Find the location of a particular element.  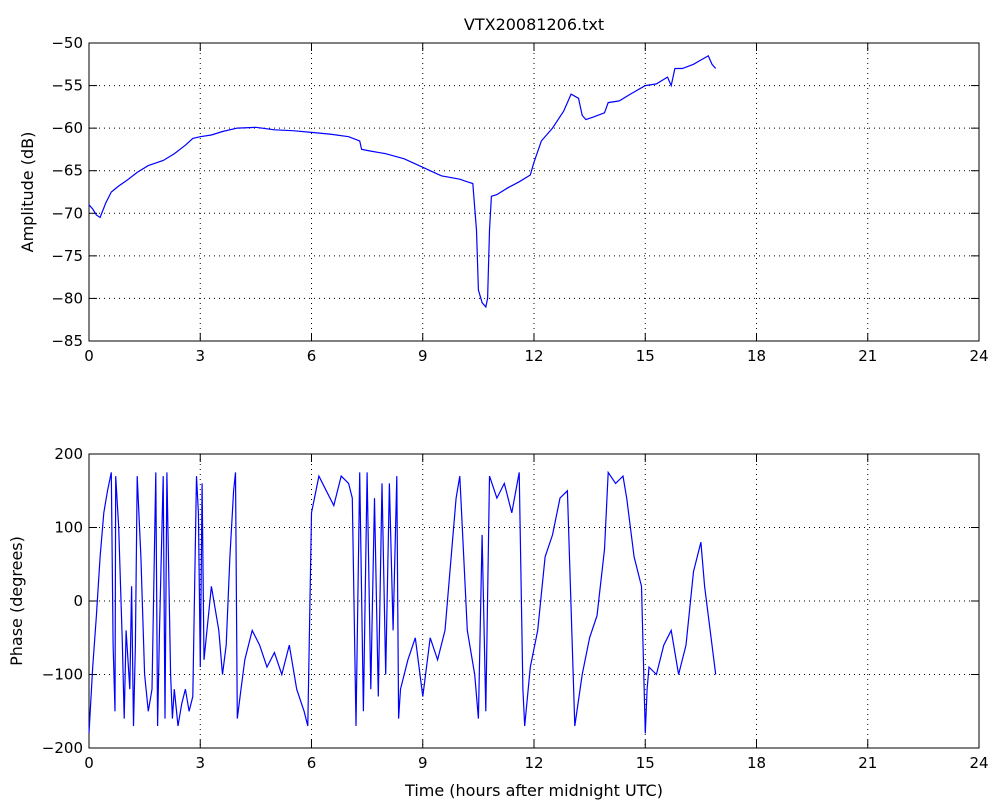

phase-x-tick-label: 24 is located at coordinates (978, 763).